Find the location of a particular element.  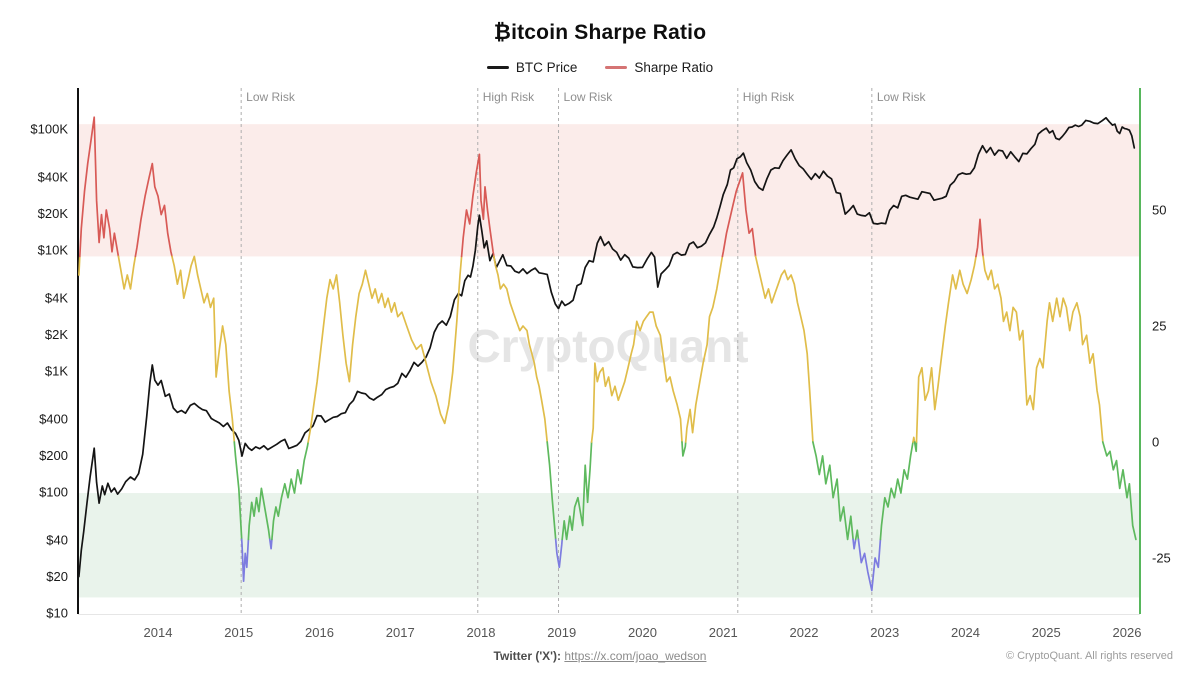

left-axis-tick: $20K is located at coordinates (53, 213).